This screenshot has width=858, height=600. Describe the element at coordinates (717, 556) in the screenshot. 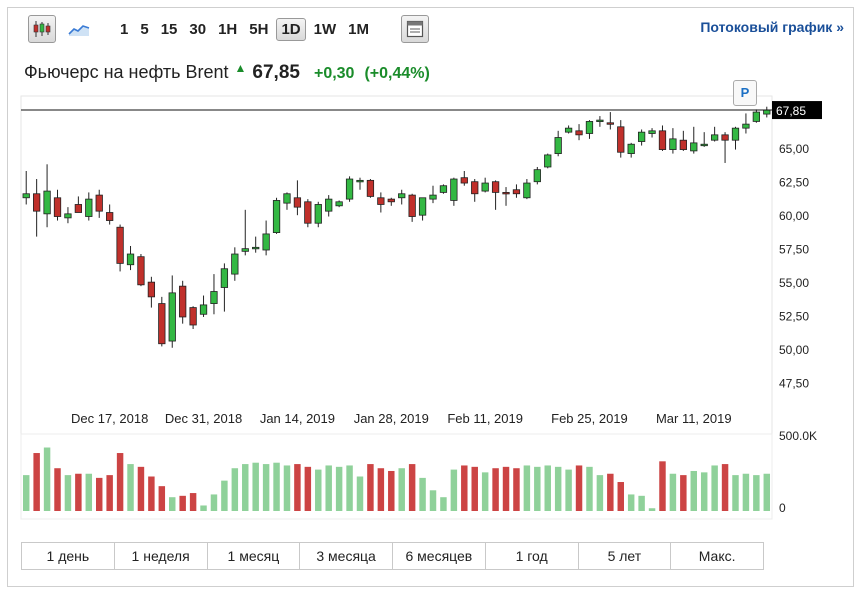

I see `range-max: Макс.` at that location.